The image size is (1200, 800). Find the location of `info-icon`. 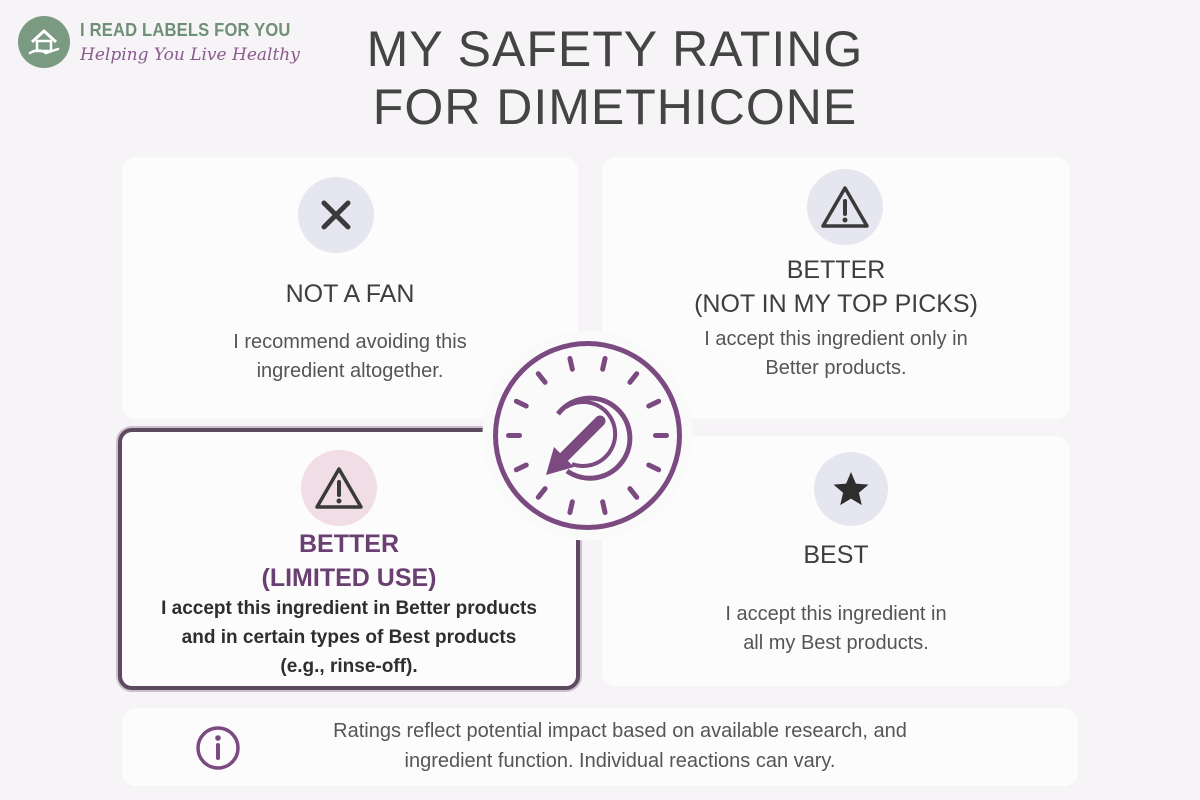

info-icon is located at coordinates (218, 748).